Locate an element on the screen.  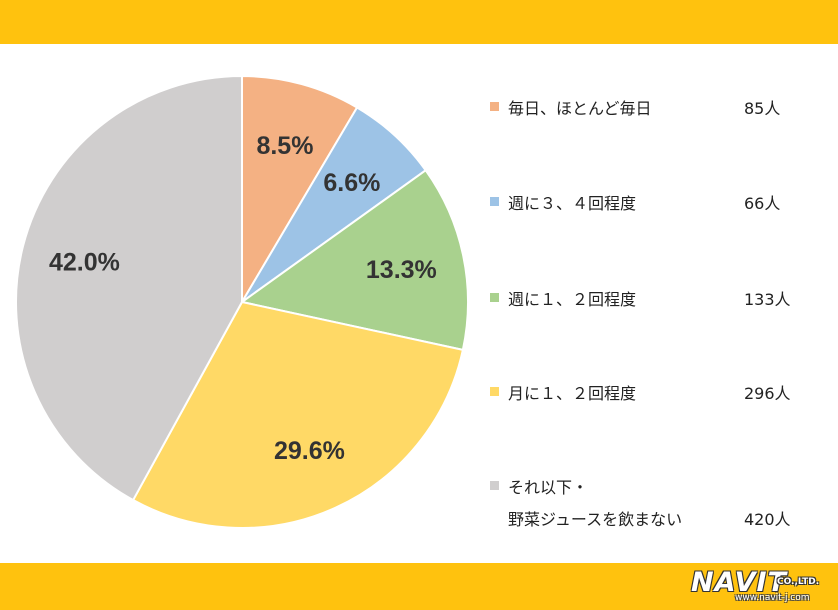
slice-1-2-weekly is located at coordinates (354, 260).